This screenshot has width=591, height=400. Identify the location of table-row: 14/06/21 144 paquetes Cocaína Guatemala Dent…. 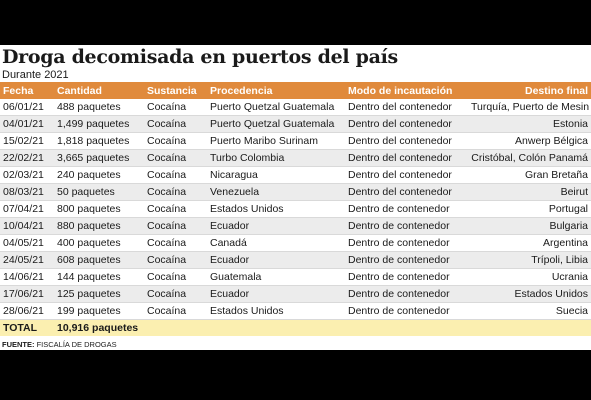
(295, 277).